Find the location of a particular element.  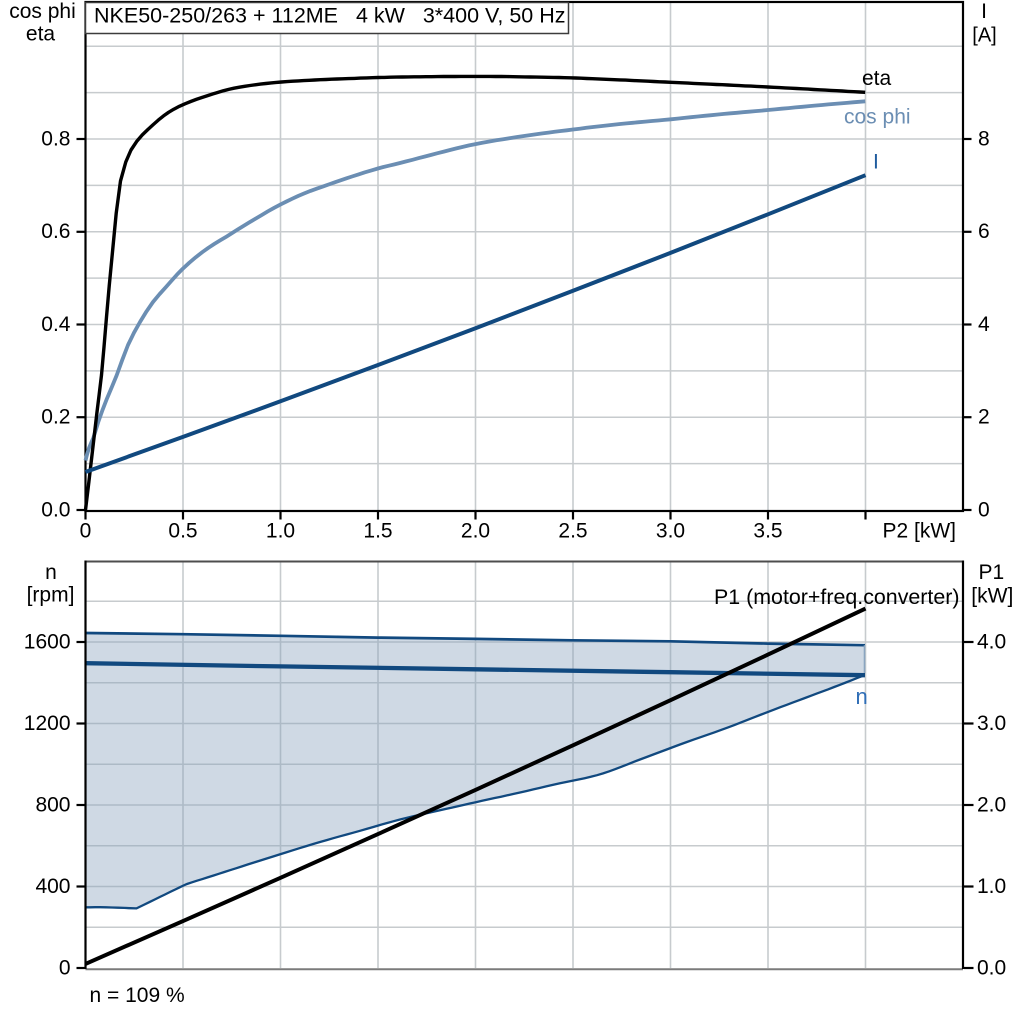

svg-text: P2 [kW] is located at coordinates (919, 531).